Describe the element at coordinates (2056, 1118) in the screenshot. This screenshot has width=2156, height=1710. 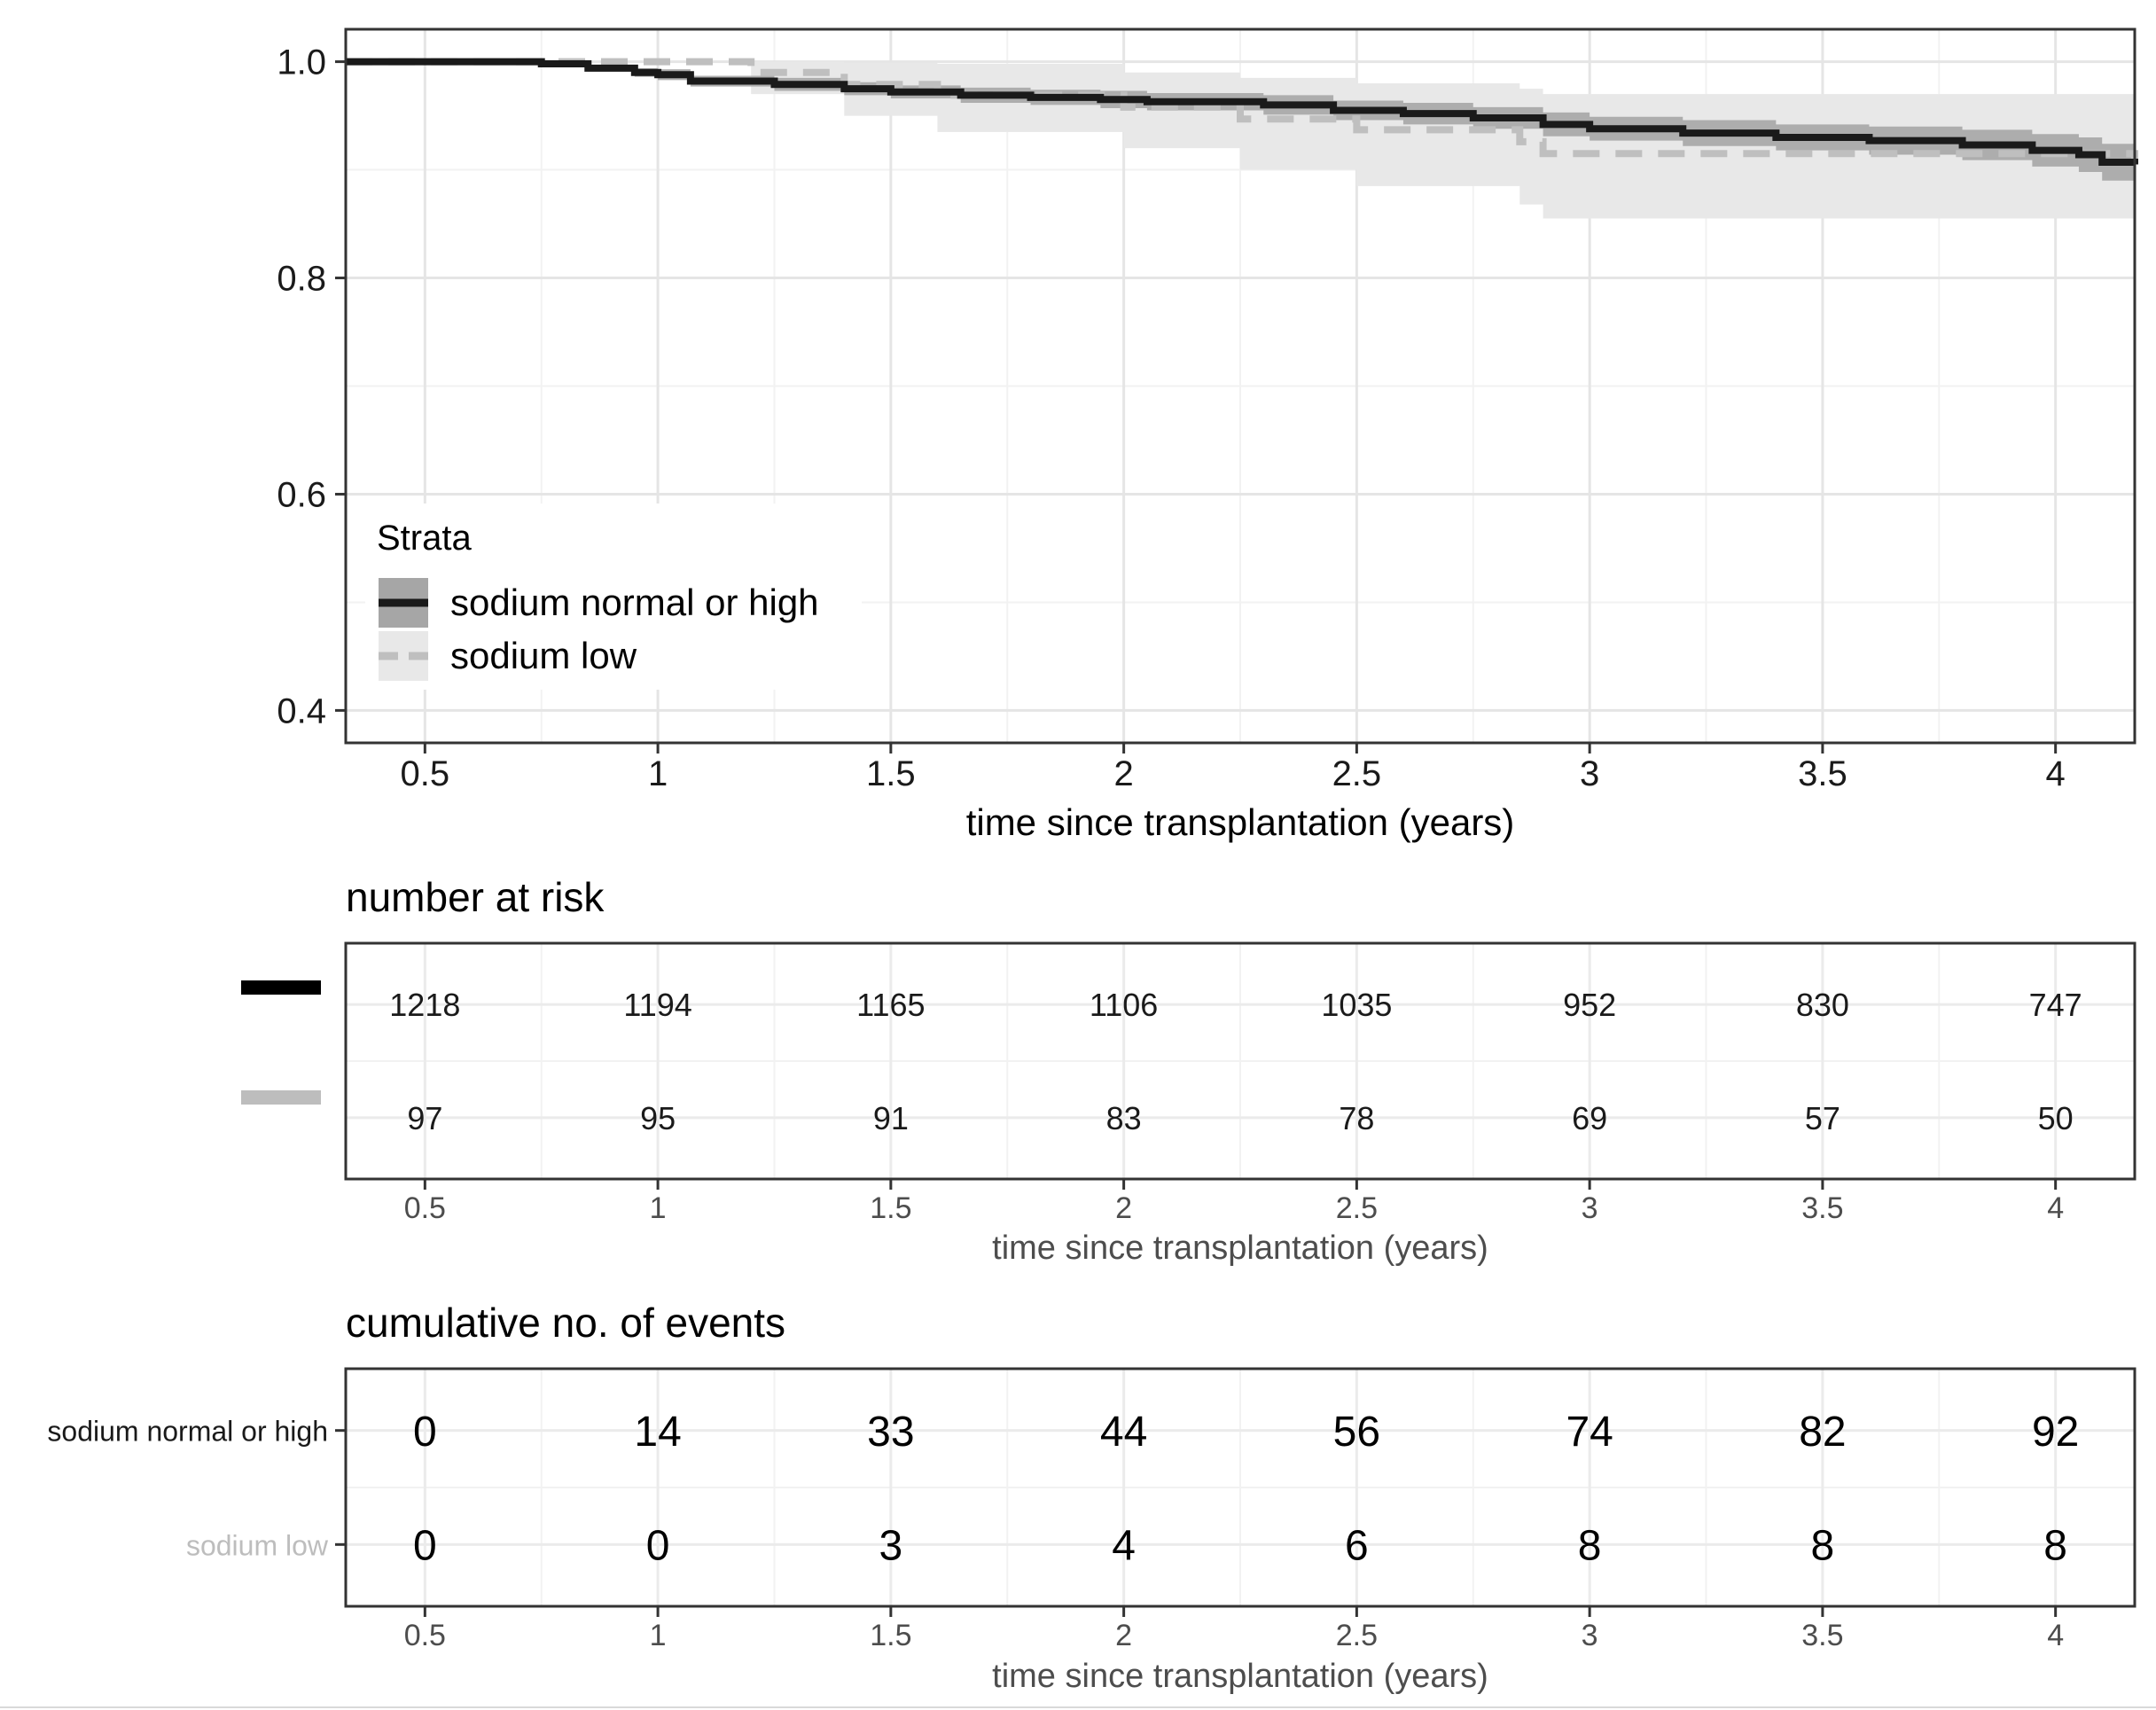
I see `risk-table-cell-low: 50` at that location.